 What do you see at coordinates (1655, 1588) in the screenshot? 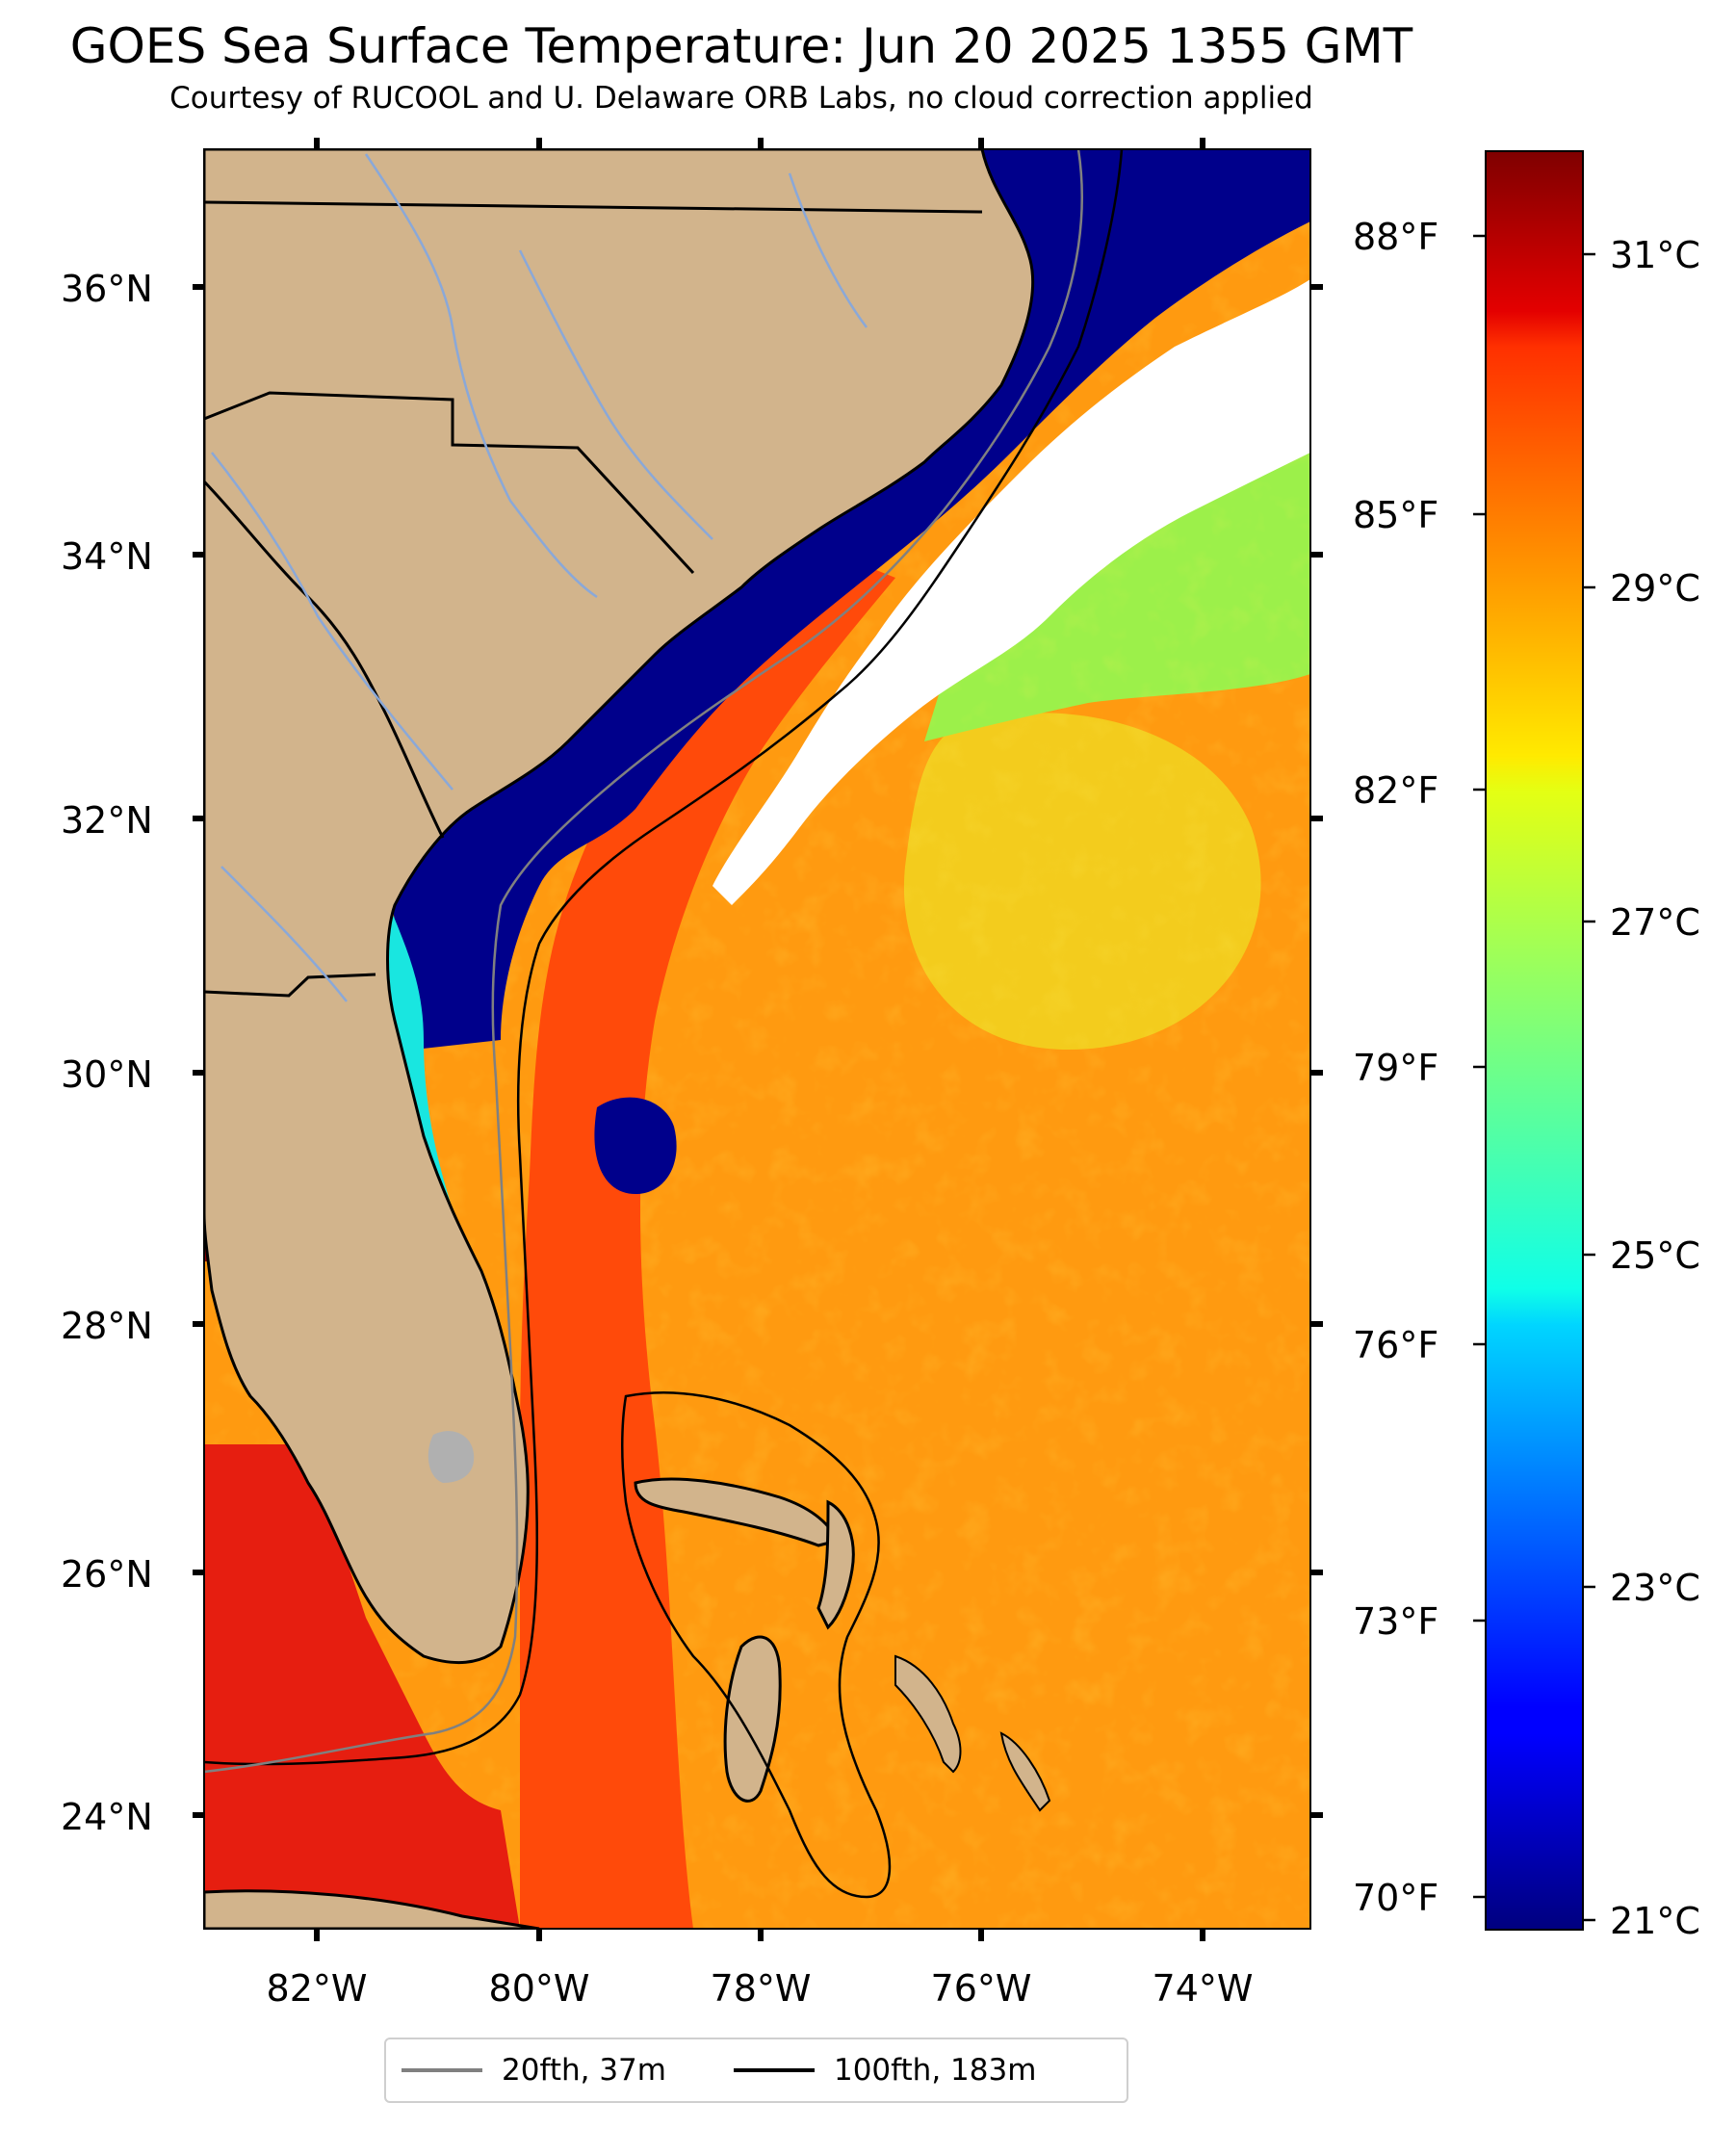
I see `c-label-23: 23°C` at bounding box center [1655, 1588].